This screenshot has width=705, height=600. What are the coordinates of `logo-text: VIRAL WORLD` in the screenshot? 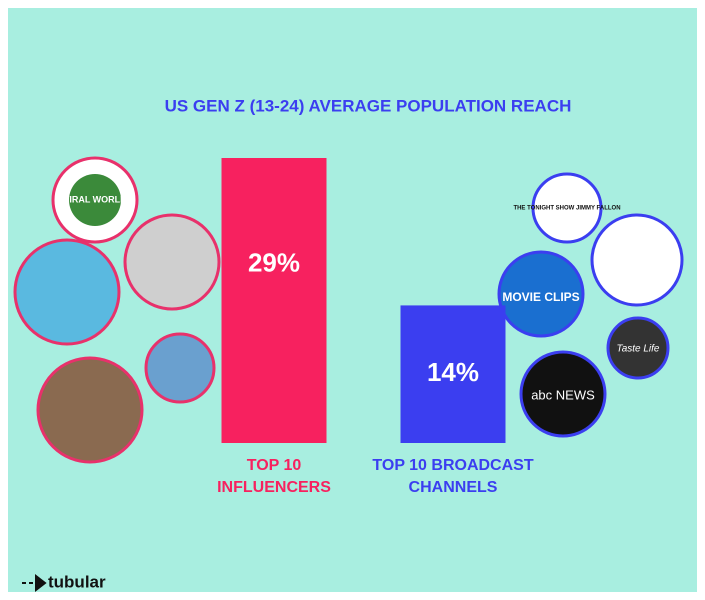 It's located at (95, 199).